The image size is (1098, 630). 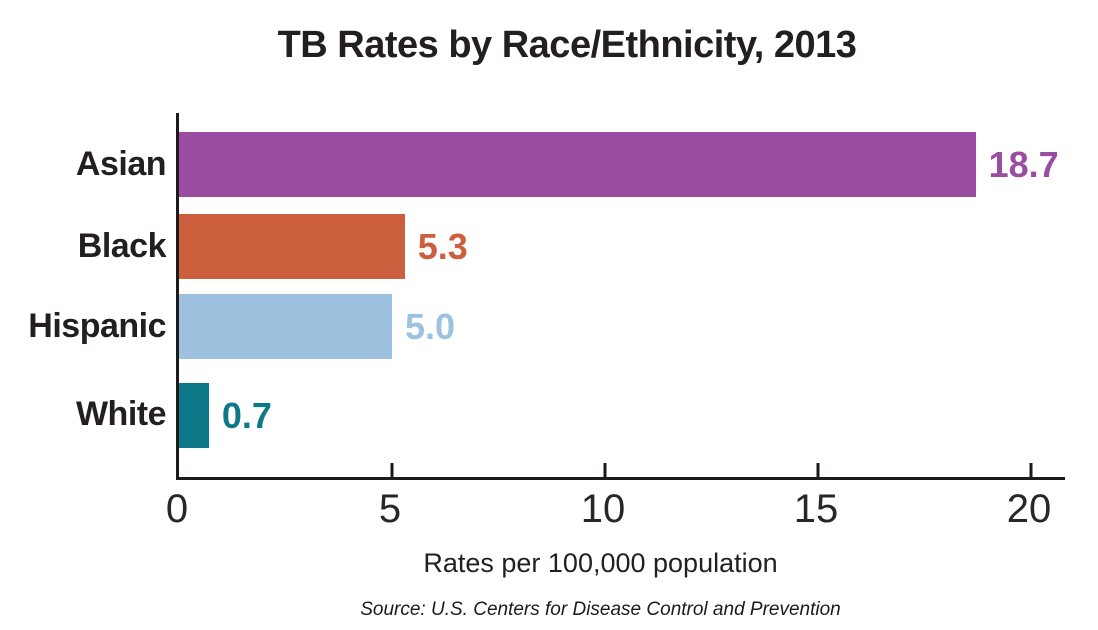 I want to click on bar-row: 5.0, so click(x=605, y=326).